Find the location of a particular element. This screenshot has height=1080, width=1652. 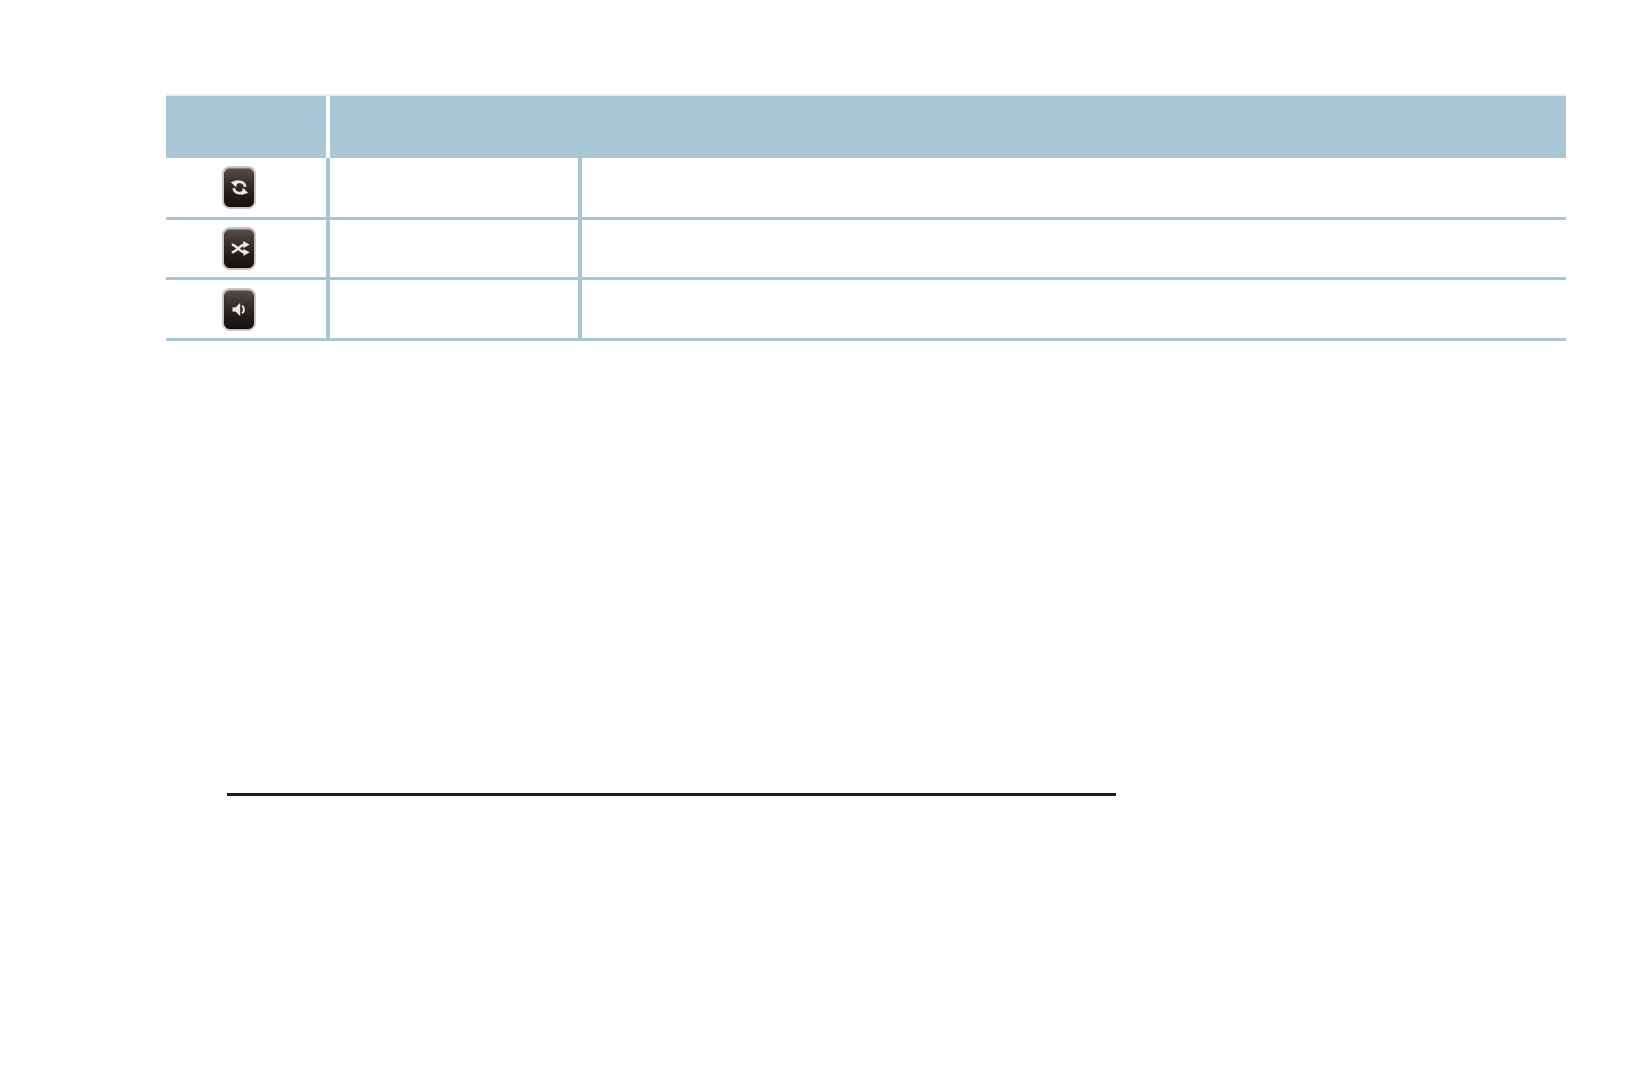

table-row-volume is located at coordinates (866, 310).